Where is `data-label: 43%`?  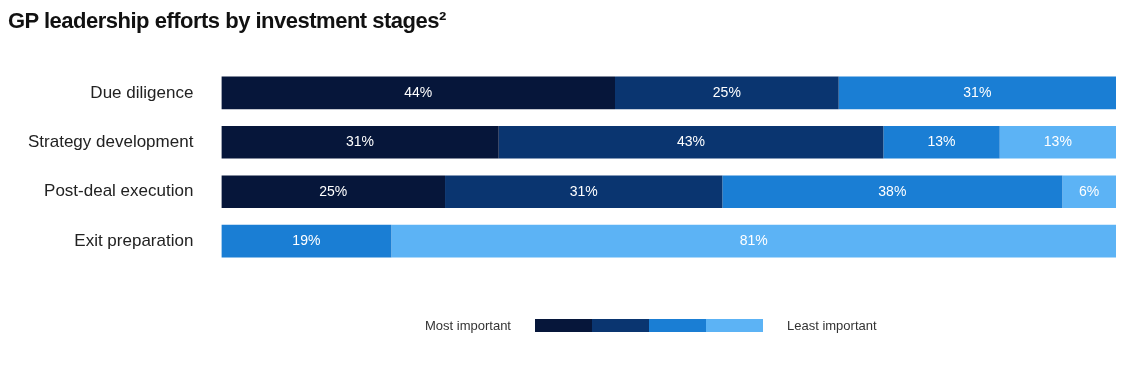
data-label: 43% is located at coordinates (691, 141).